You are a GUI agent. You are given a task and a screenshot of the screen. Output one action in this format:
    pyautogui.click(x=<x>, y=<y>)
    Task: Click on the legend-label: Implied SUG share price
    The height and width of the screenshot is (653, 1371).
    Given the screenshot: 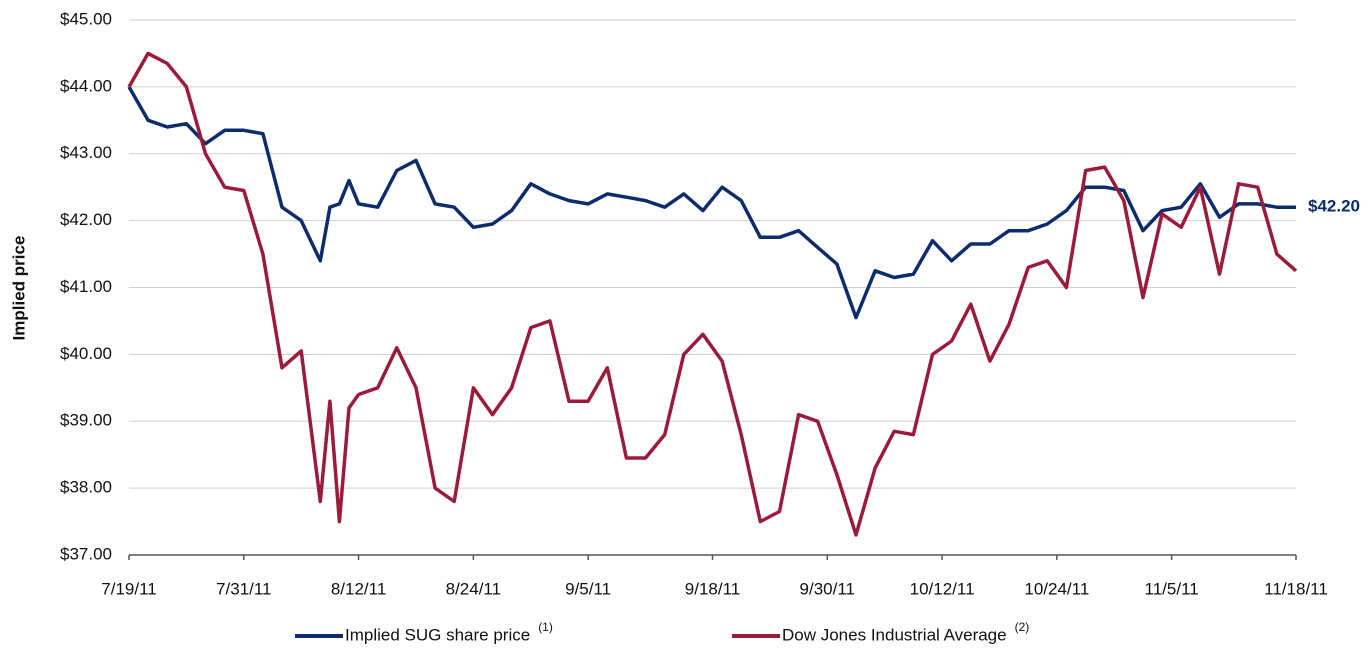 What is the action you would take?
    pyautogui.click(x=437, y=634)
    